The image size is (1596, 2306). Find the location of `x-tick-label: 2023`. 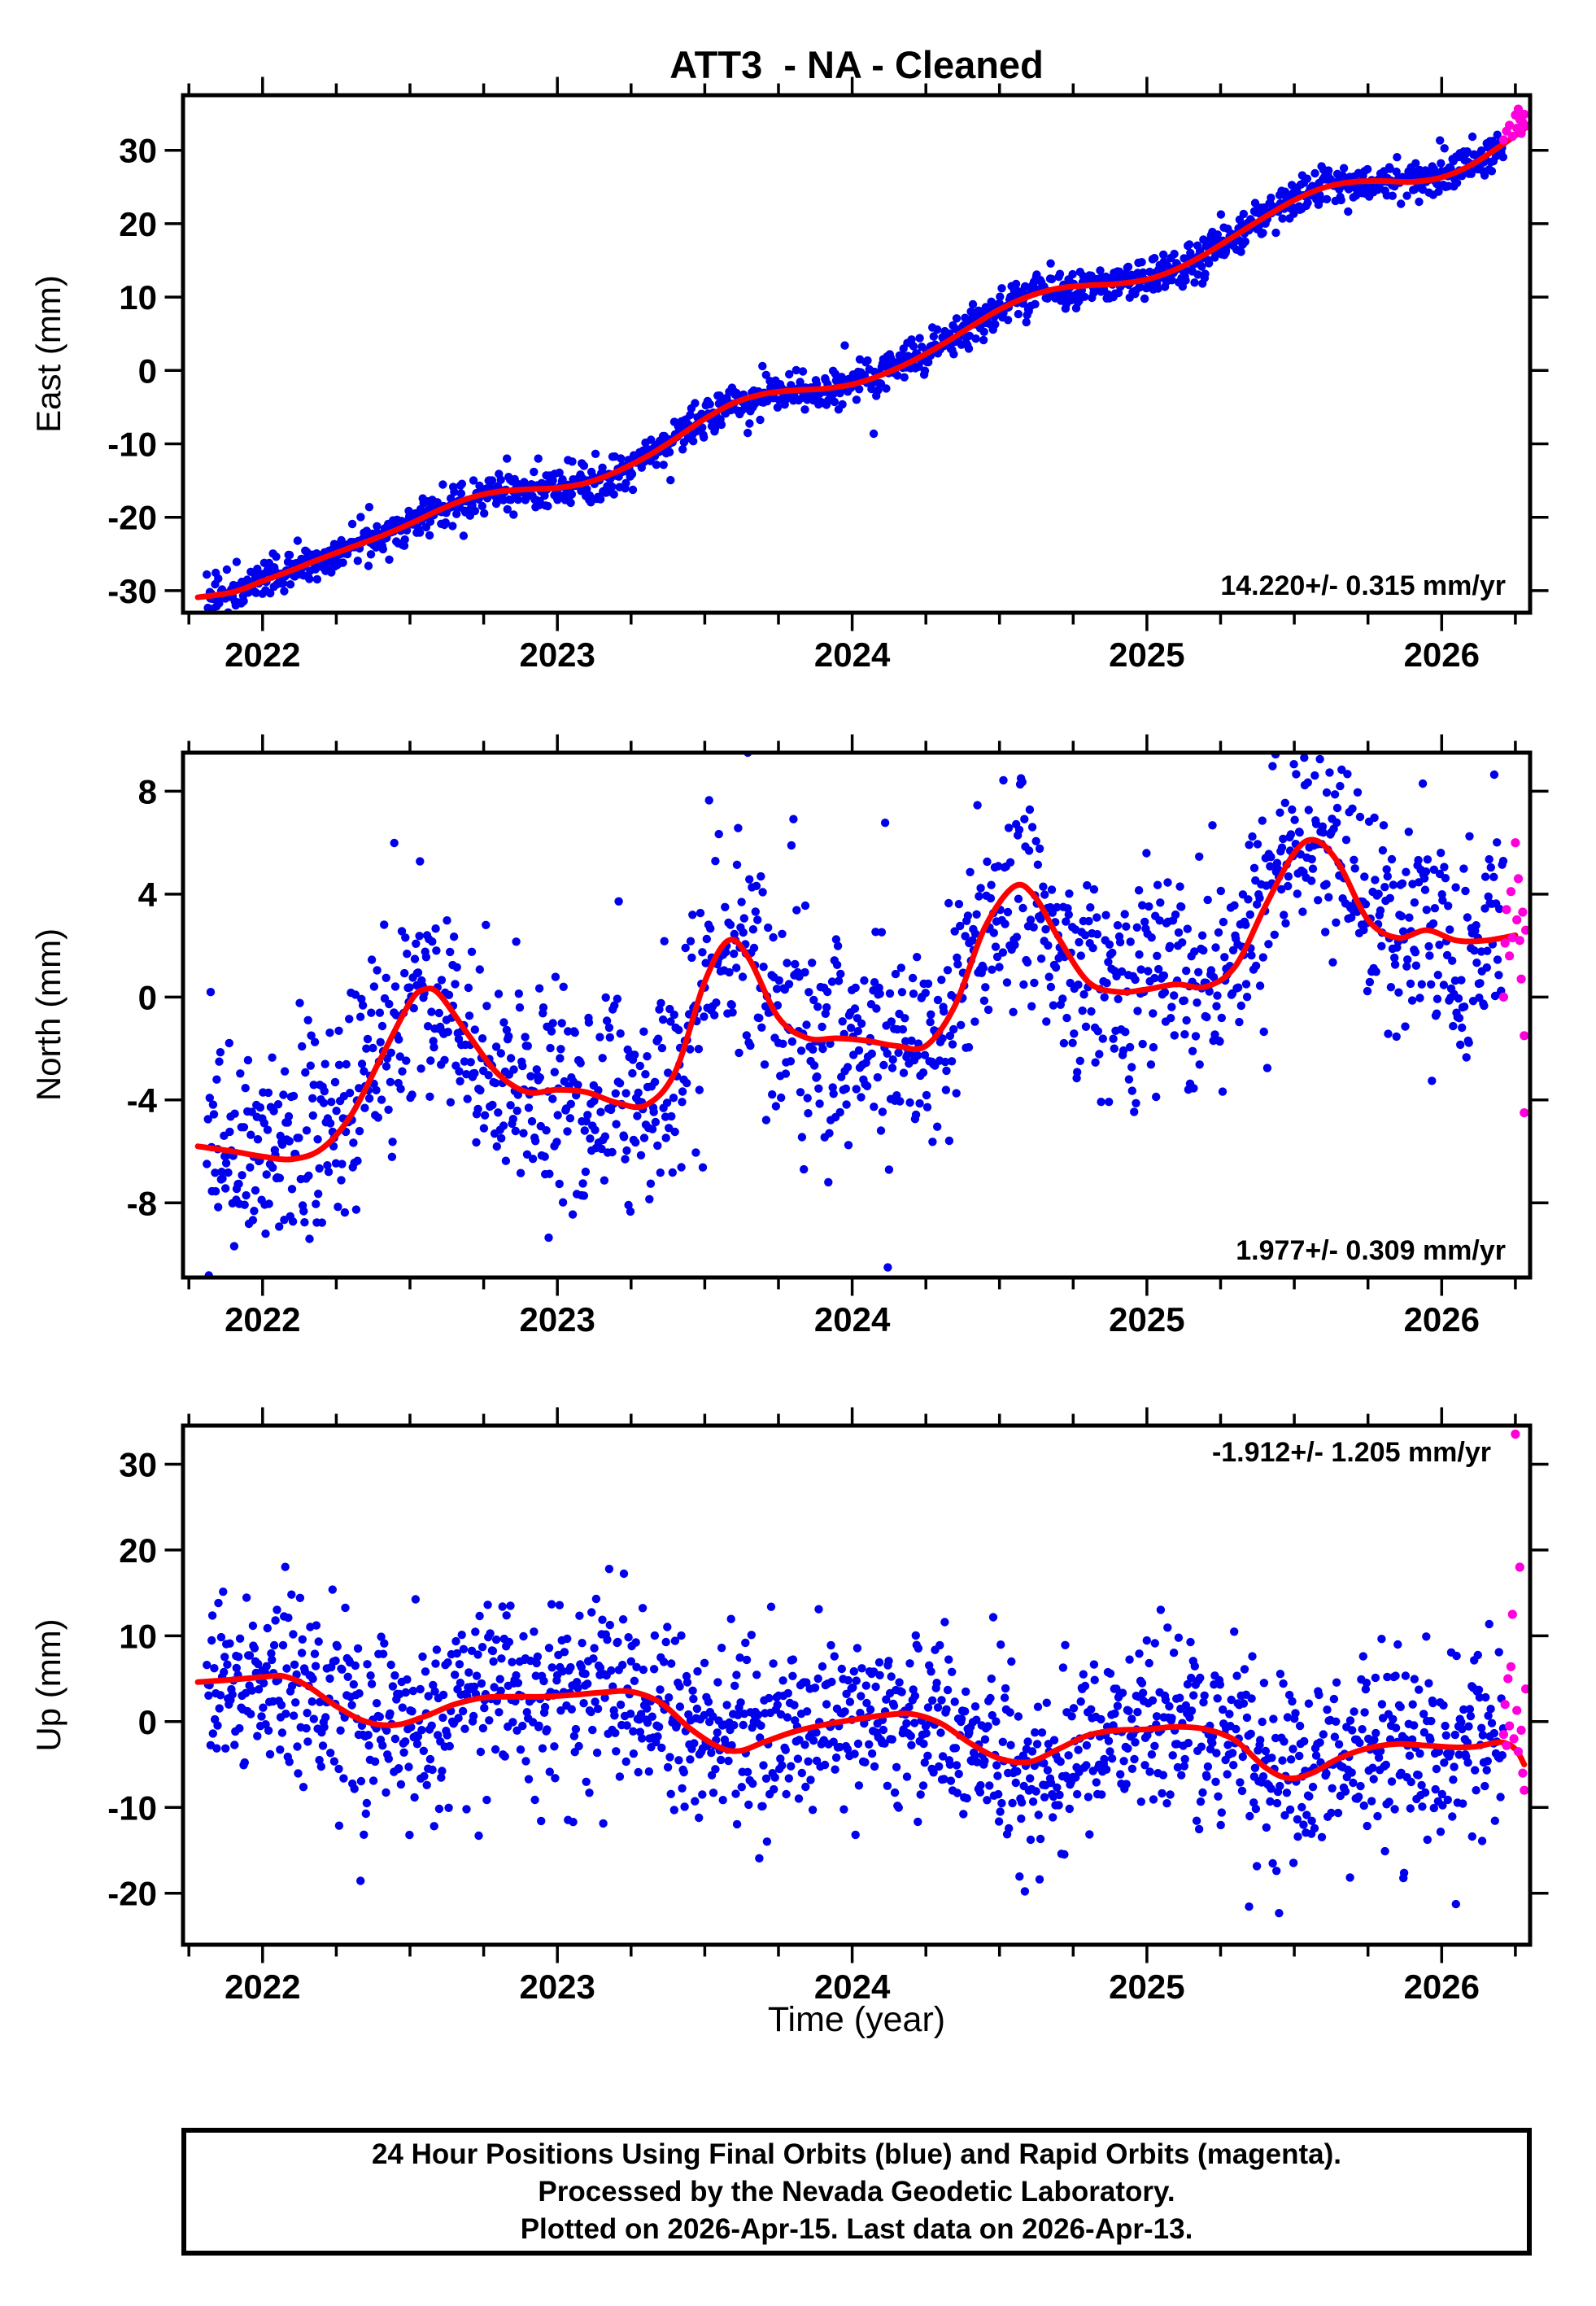

x-tick-label: 2023 is located at coordinates (557, 1319).